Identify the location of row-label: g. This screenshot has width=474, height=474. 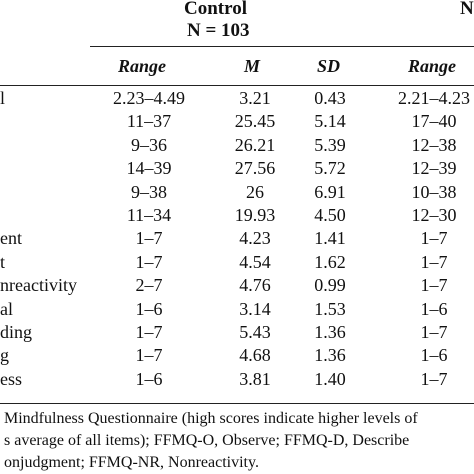
(4, 355).